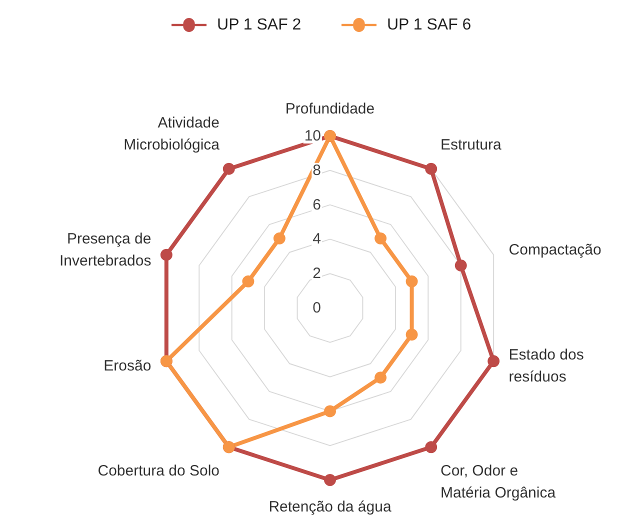  Describe the element at coordinates (316, 308) in the screenshot. I see `y-tick-label: 0` at that location.